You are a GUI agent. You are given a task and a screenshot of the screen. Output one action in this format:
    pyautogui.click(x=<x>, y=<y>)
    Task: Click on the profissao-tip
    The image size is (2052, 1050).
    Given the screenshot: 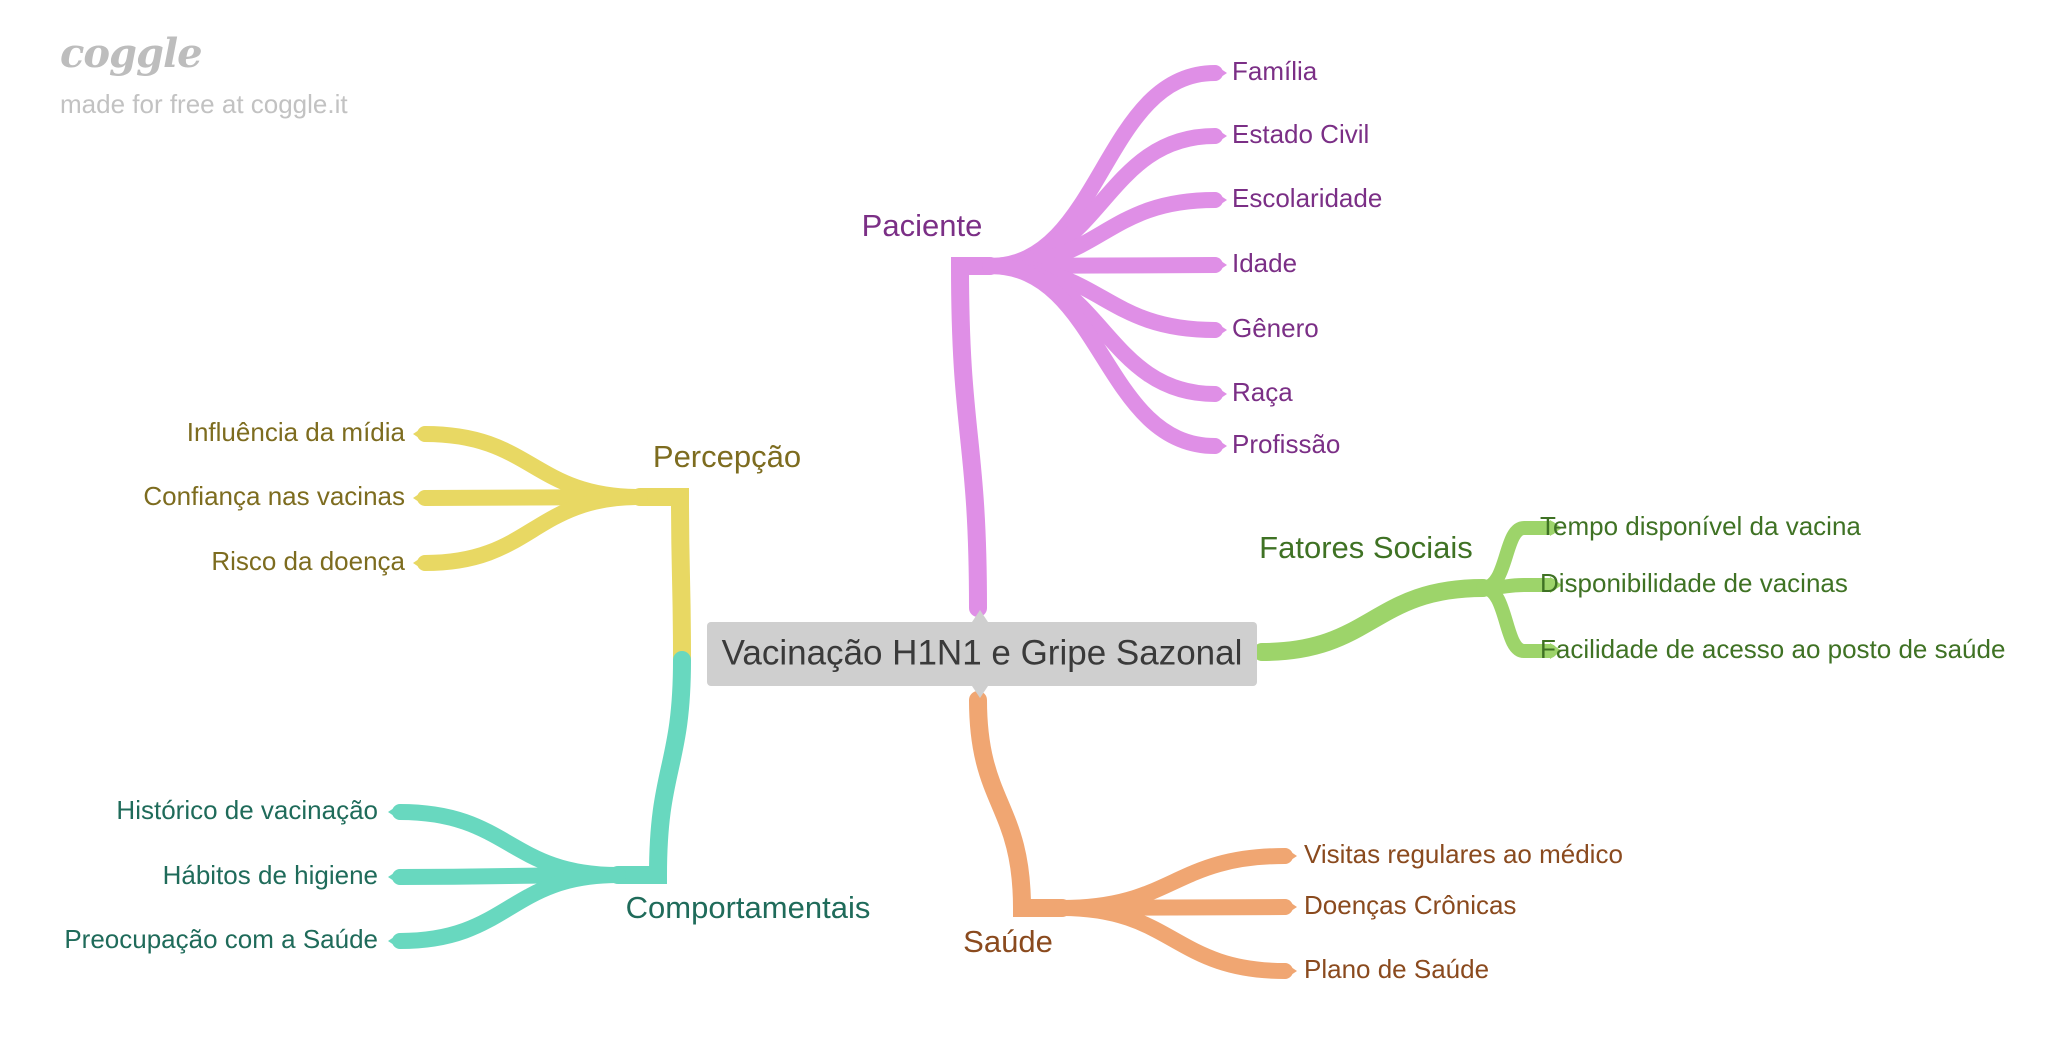 What is the action you would take?
    pyautogui.click(x=1221, y=446)
    